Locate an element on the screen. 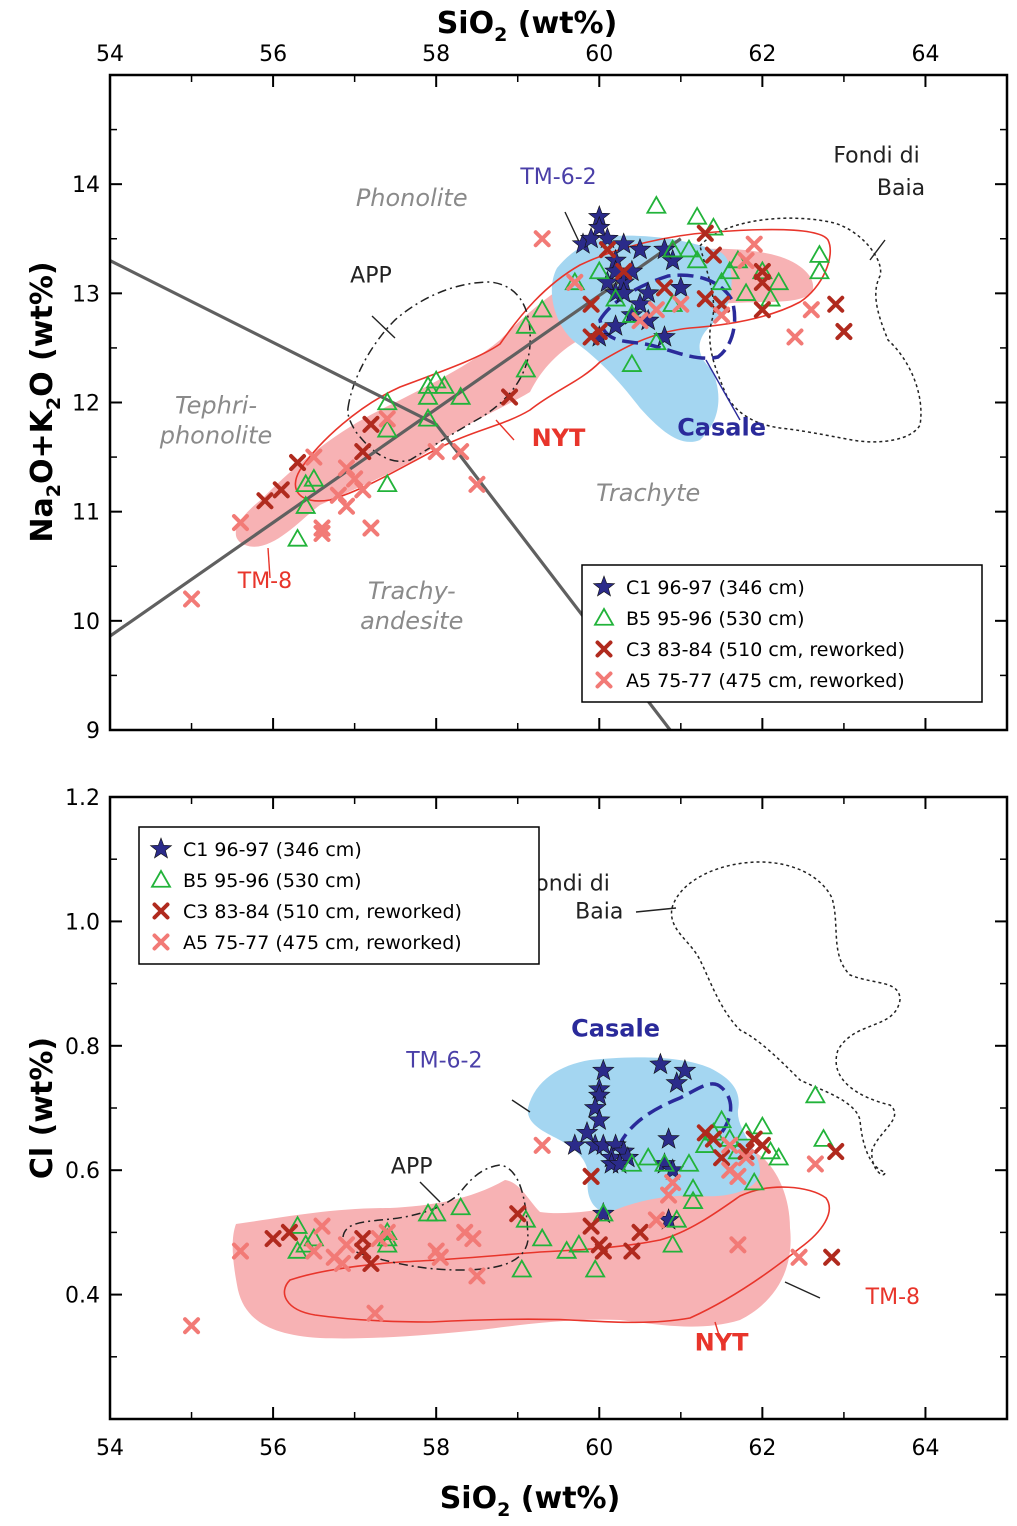  rock-field-trachyte: Trachyte is located at coordinates (648, 493).